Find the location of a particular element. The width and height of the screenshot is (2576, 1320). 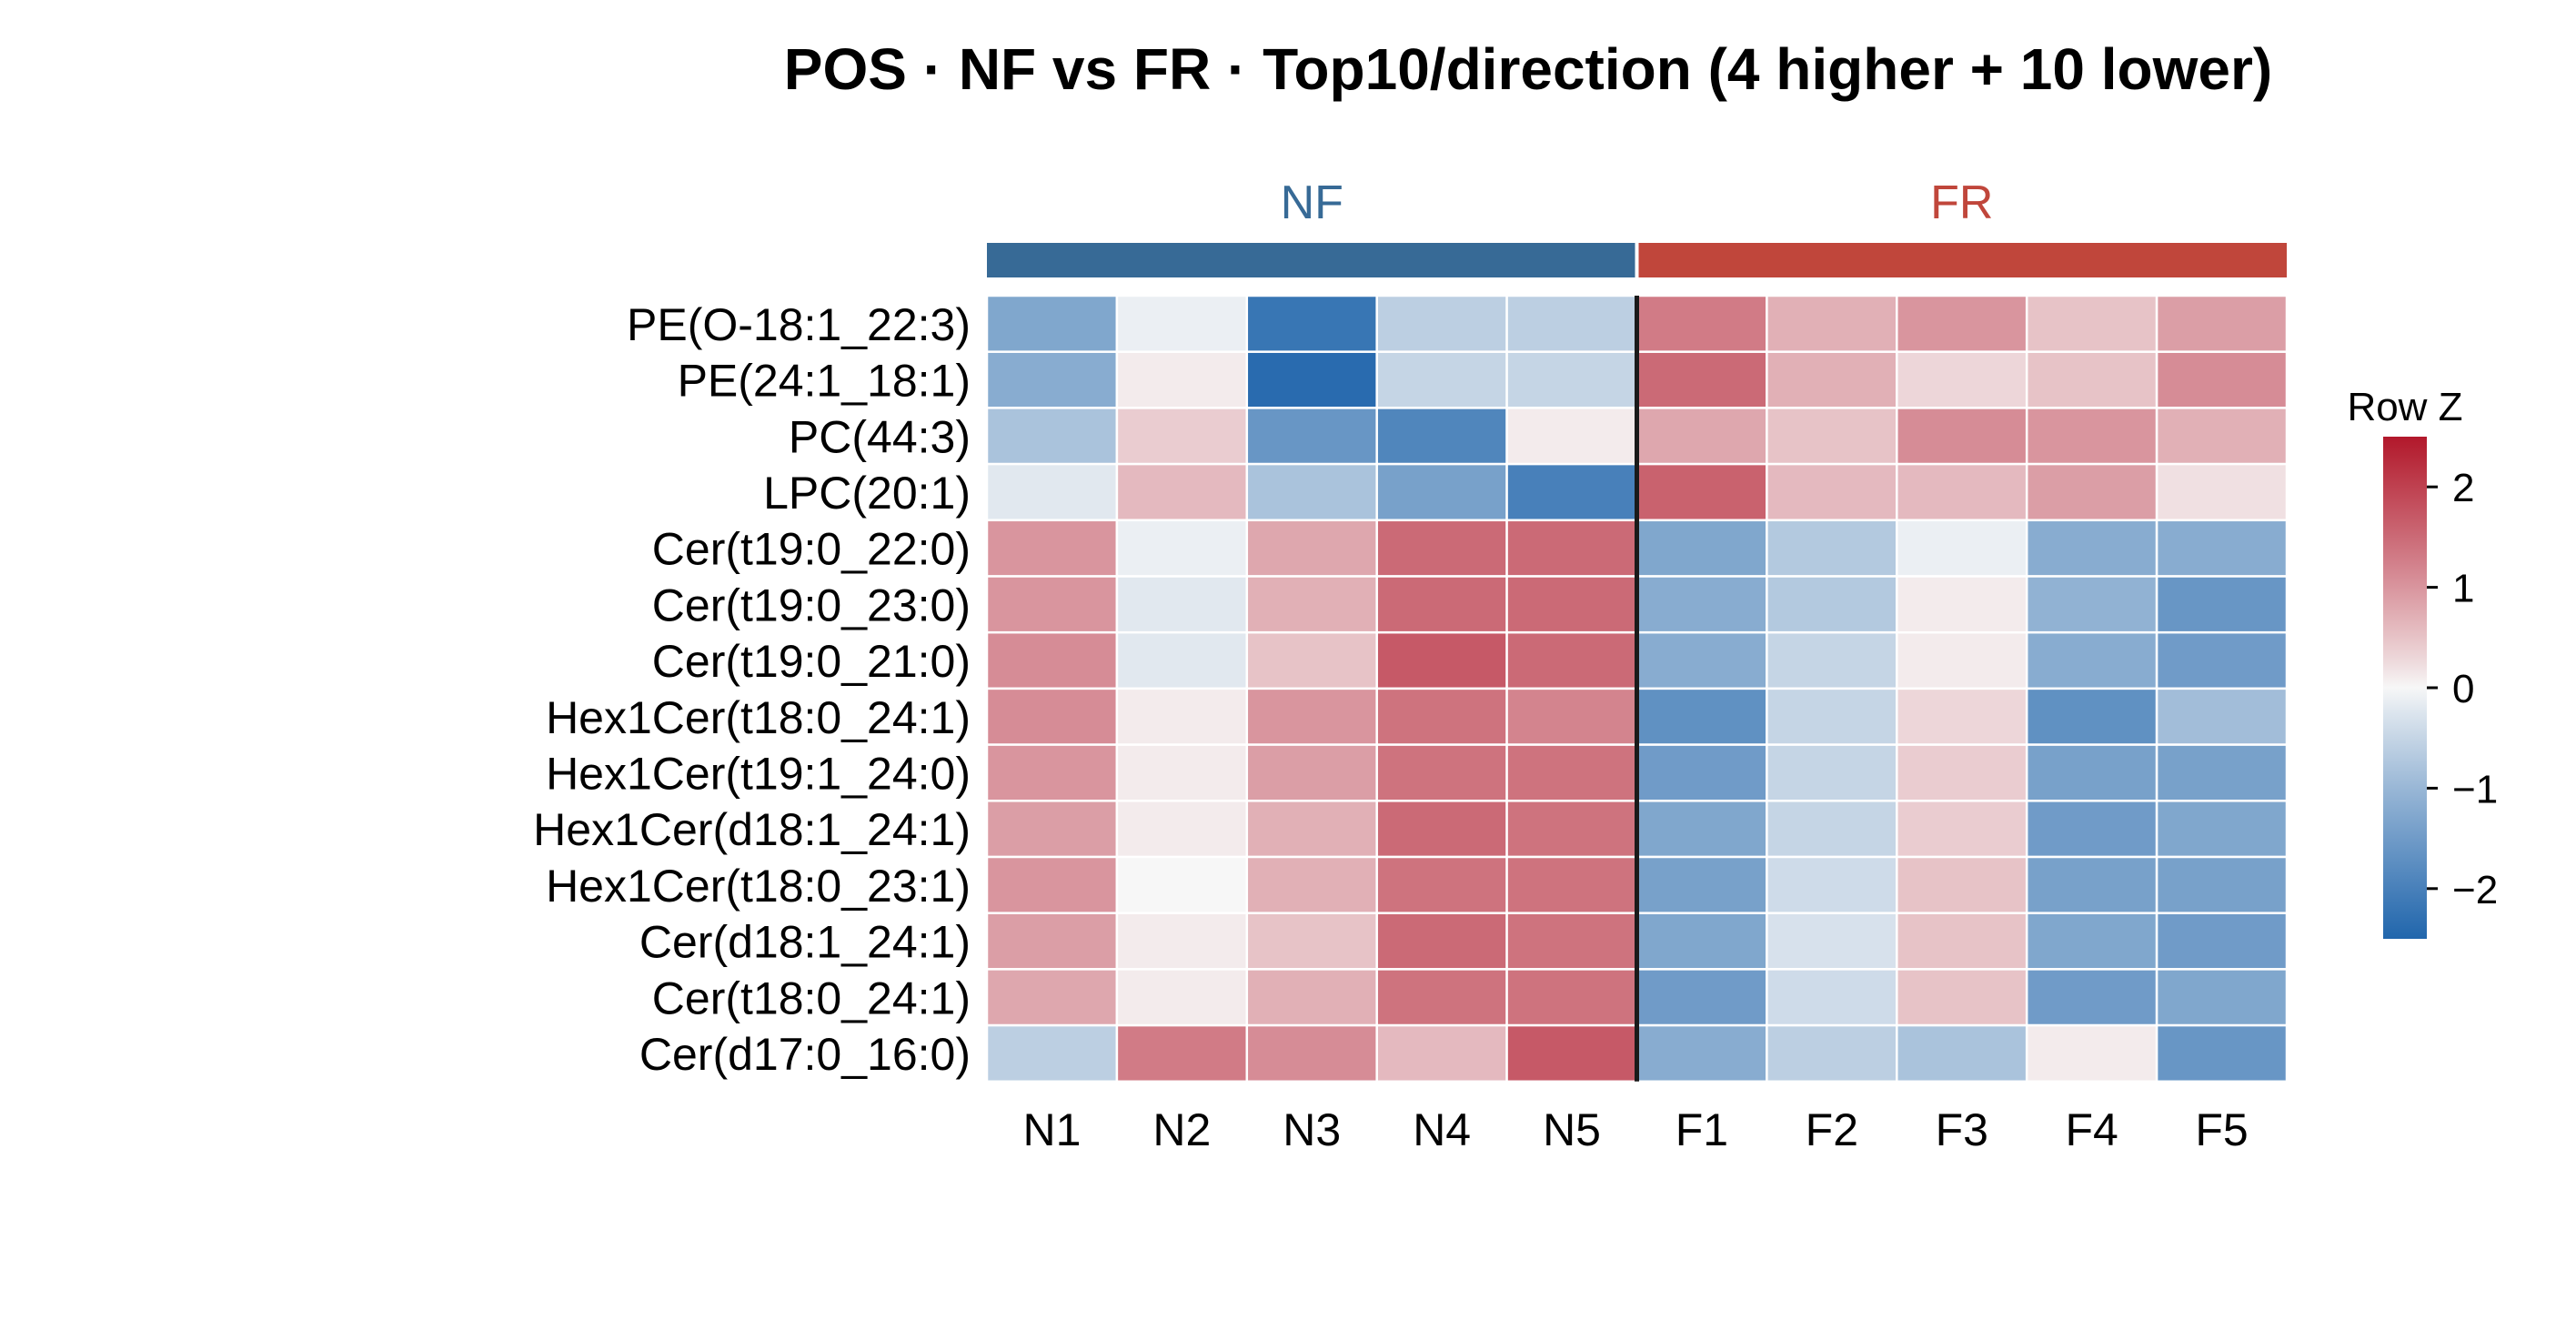

group-label-fr: FR is located at coordinates (1961, 202).